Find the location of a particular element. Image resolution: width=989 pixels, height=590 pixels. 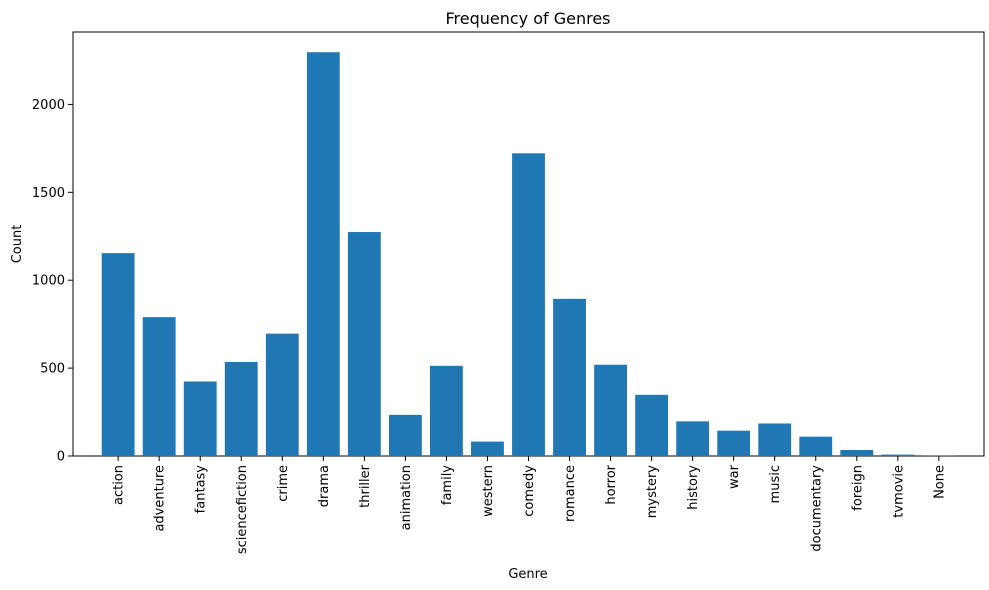

x-tick-label: fantasy is located at coordinates (201, 489).